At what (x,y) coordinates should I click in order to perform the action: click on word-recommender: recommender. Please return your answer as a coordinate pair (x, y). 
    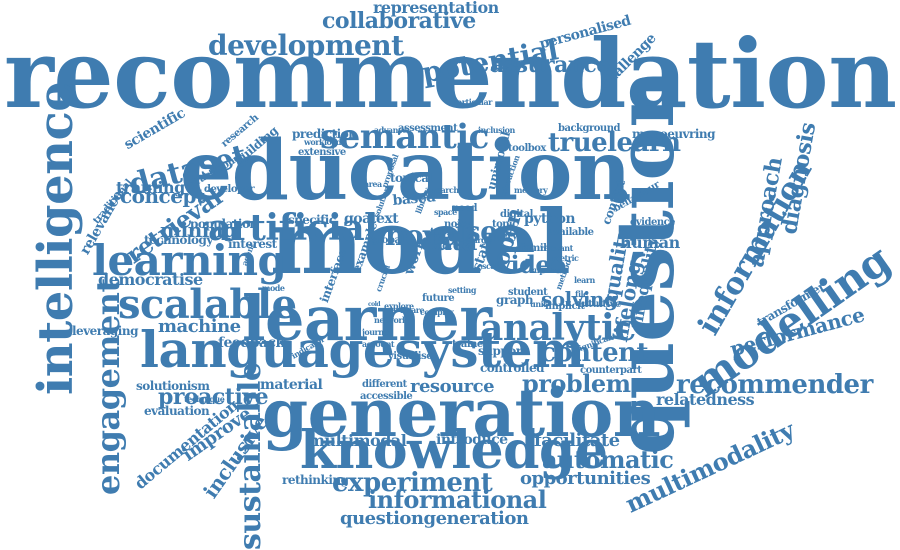
    Looking at the image, I should click on (774, 385).